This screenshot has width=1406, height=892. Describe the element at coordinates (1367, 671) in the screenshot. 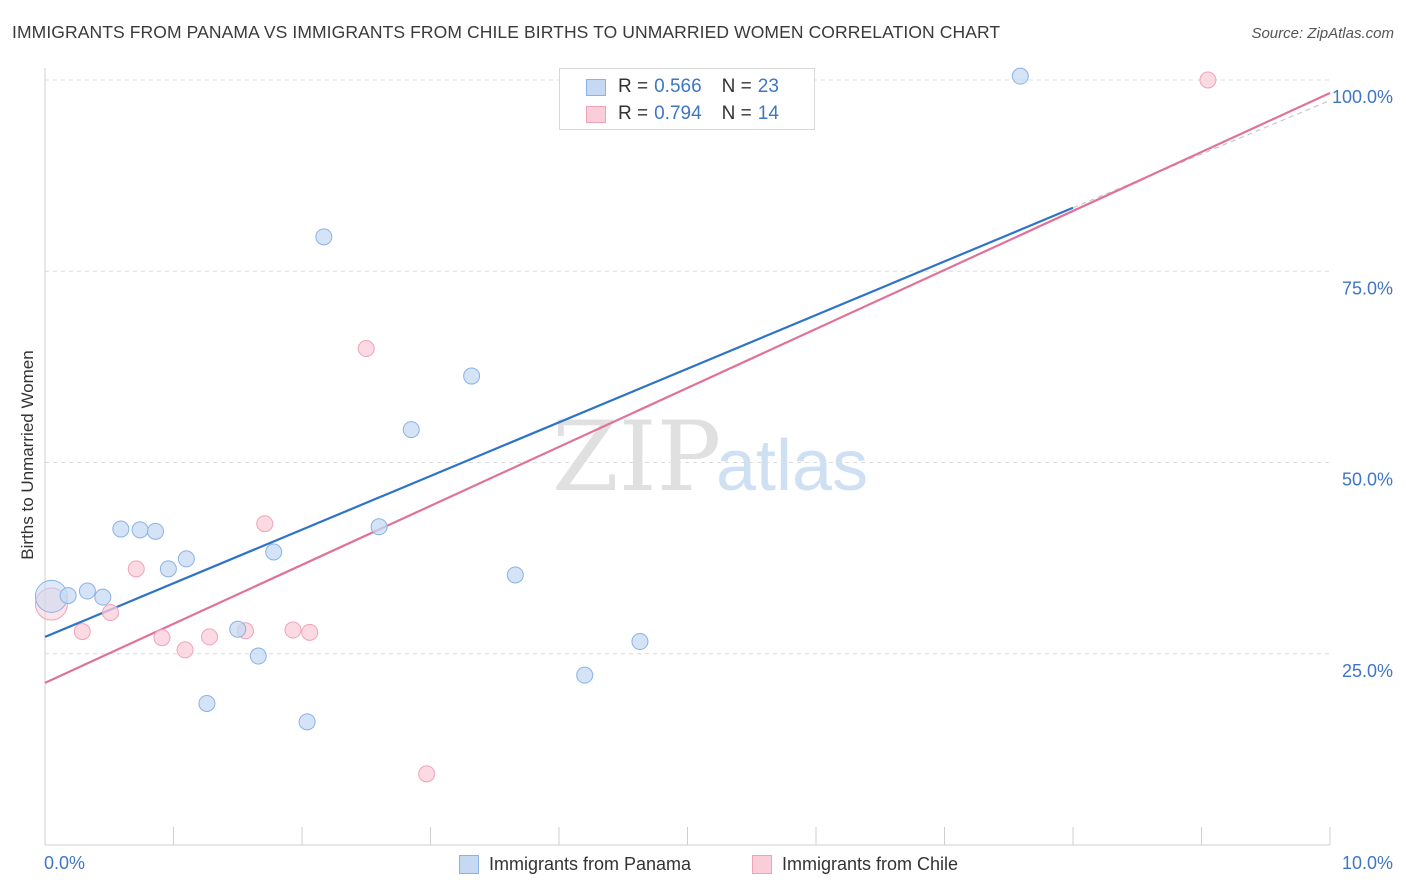

I see `y-tick-label: 25.0%` at that location.